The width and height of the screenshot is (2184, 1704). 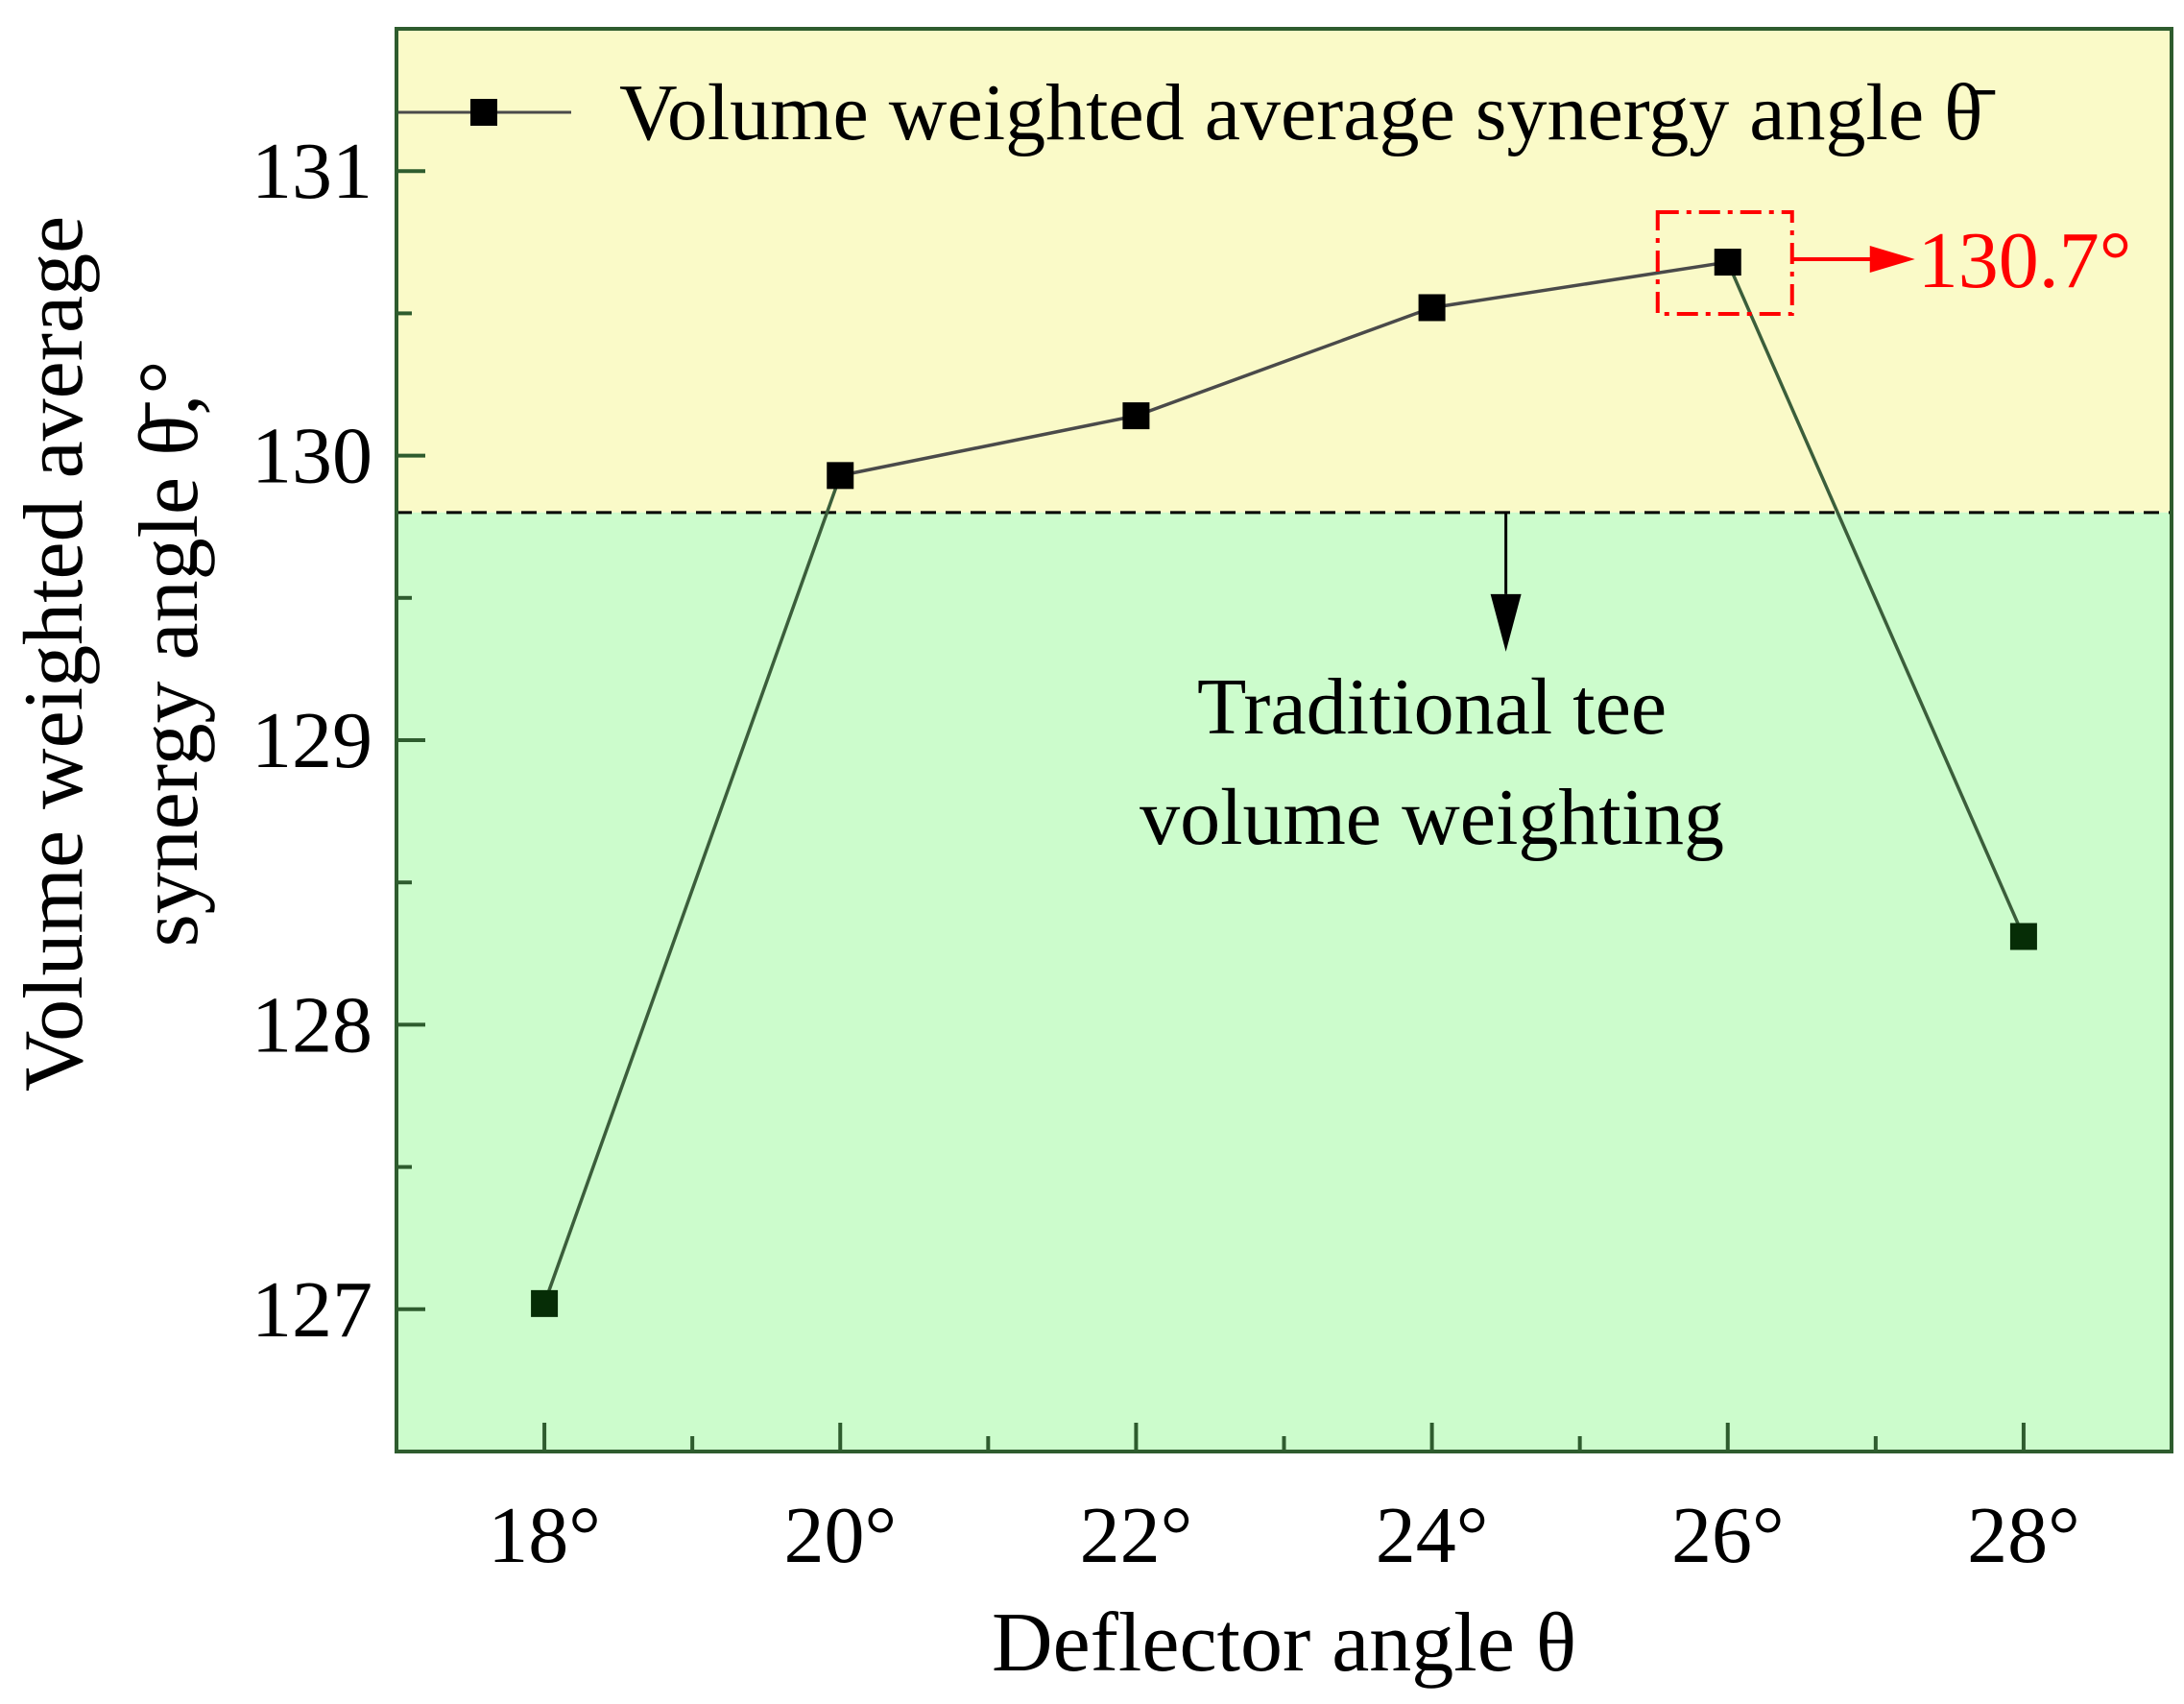 What do you see at coordinates (1432, 1535) in the screenshot?
I see `x-tick-label: 24°` at bounding box center [1432, 1535].